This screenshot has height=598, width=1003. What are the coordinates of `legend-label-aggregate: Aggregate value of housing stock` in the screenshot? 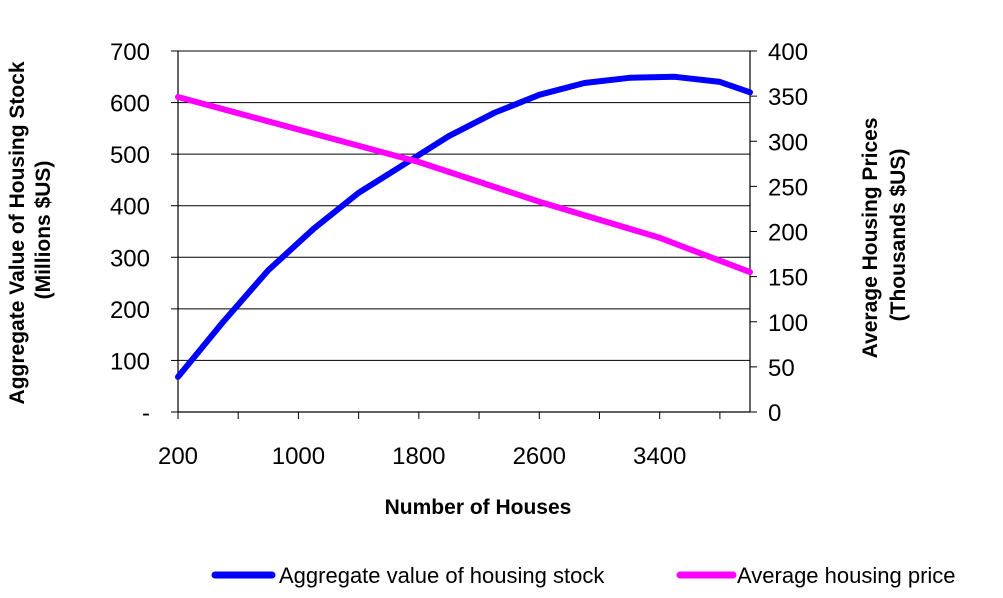 It's located at (442, 575).